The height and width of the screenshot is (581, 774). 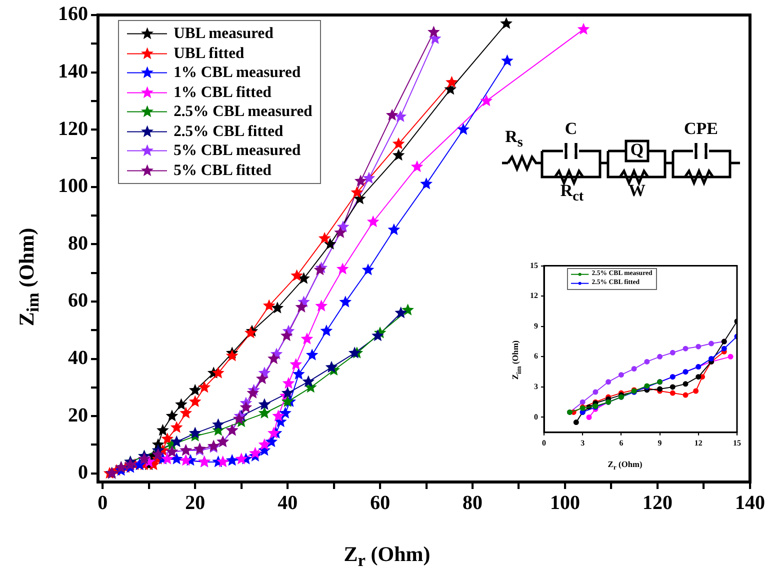 I want to click on y-tick-label: 120, so click(x=73, y=129).